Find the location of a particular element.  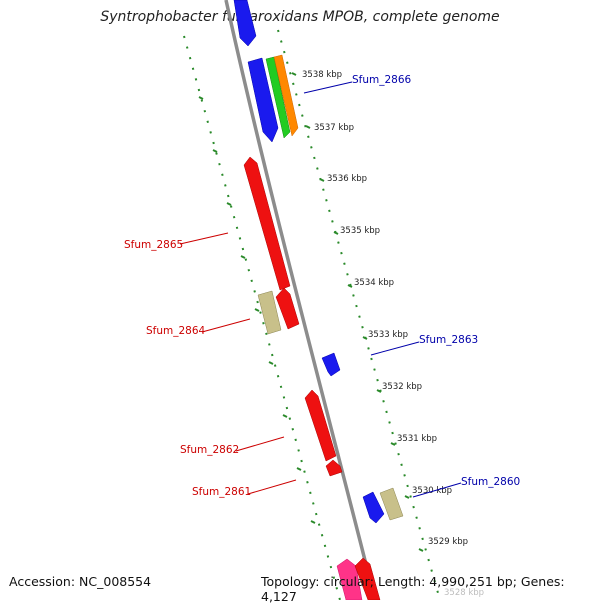

accession-value: NC_008554 is located at coordinates (115, 581).